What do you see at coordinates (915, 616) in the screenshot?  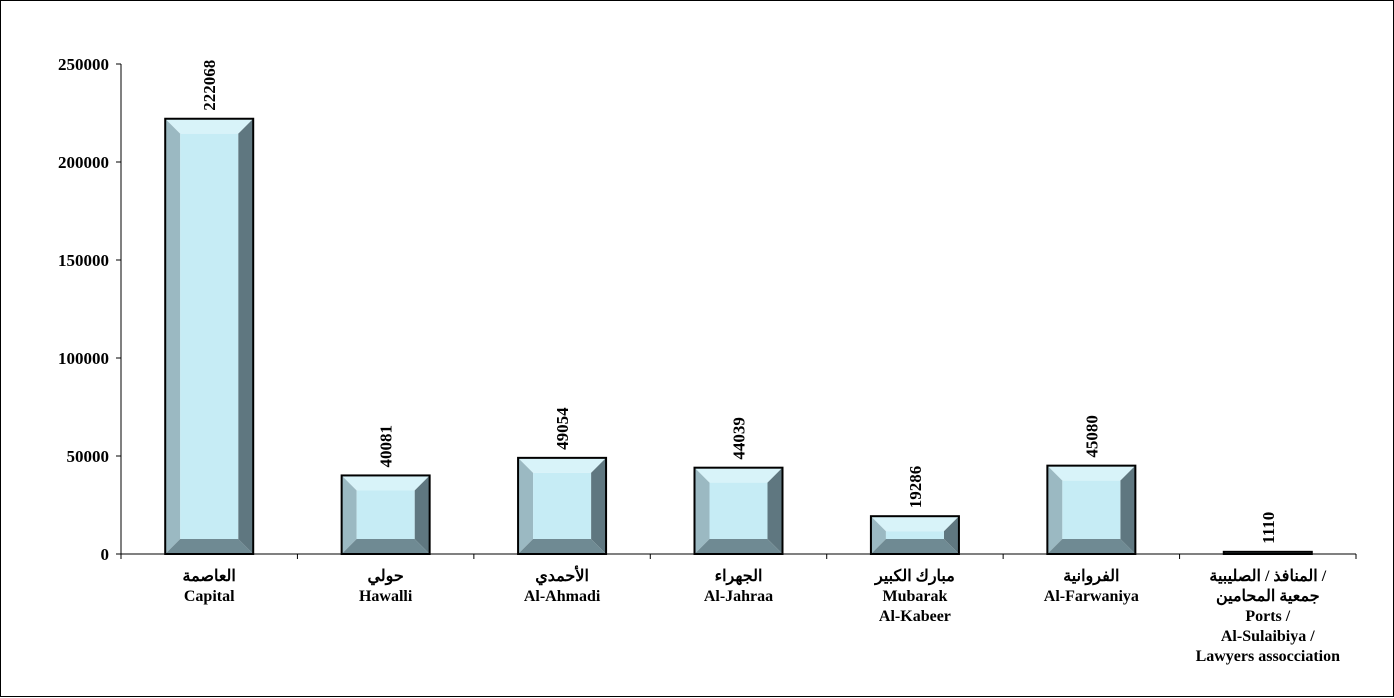 I see `category-label: Al-Kabeer` at bounding box center [915, 616].